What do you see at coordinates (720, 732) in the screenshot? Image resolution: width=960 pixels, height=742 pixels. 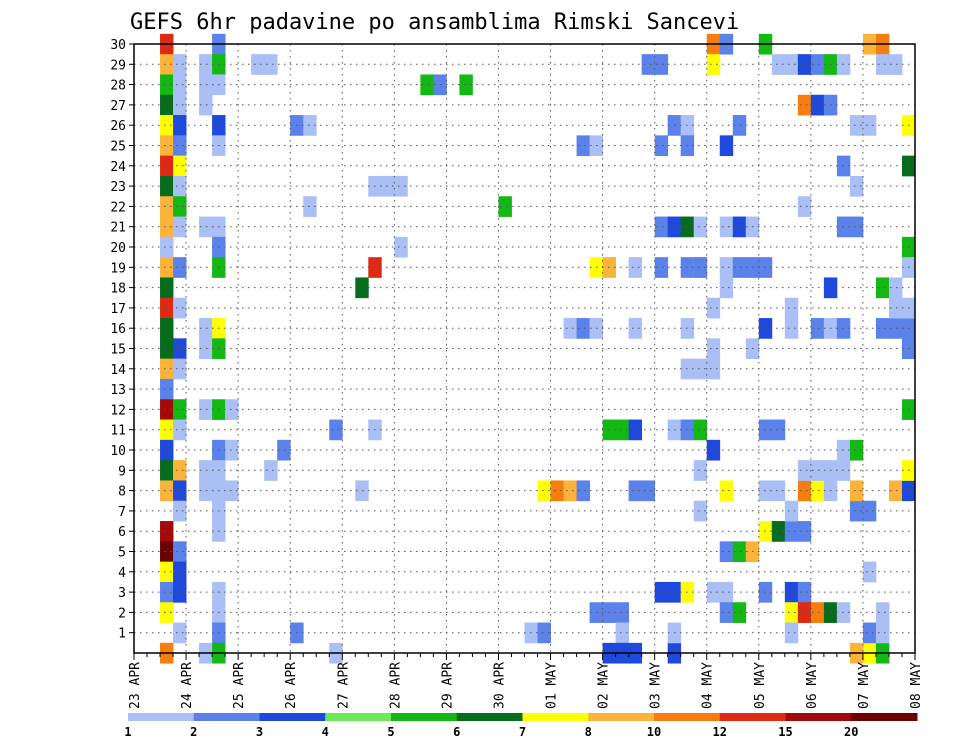 I see `colorbar-label: 12` at bounding box center [720, 732].